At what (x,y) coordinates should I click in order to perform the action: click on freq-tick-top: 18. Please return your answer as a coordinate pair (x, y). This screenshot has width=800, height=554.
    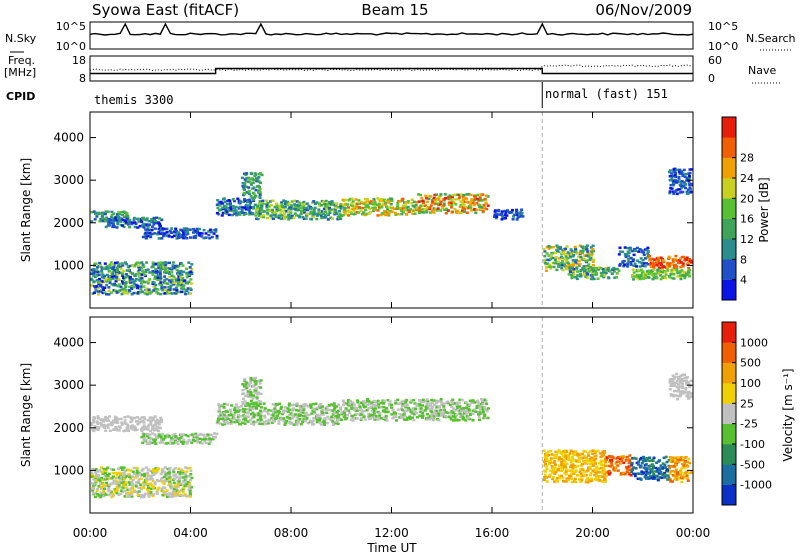
    Looking at the image, I should click on (79, 60).